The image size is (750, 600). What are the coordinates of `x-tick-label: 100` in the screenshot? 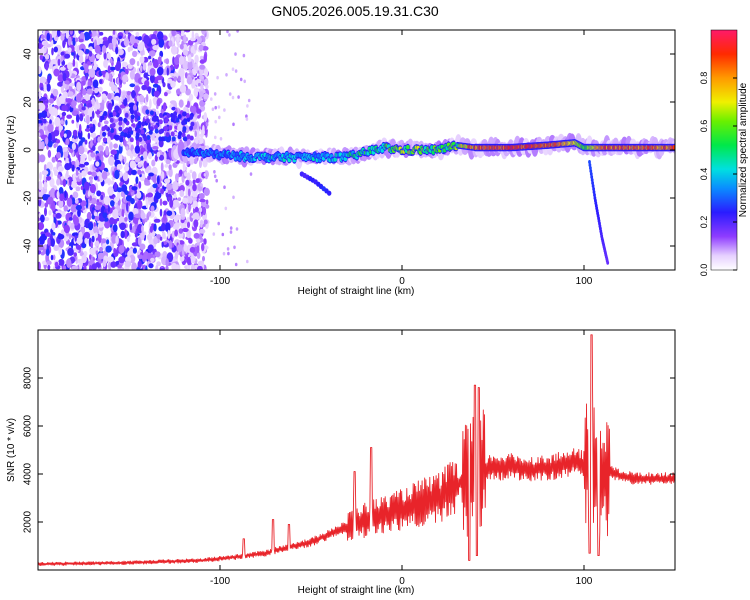 It's located at (584, 281).